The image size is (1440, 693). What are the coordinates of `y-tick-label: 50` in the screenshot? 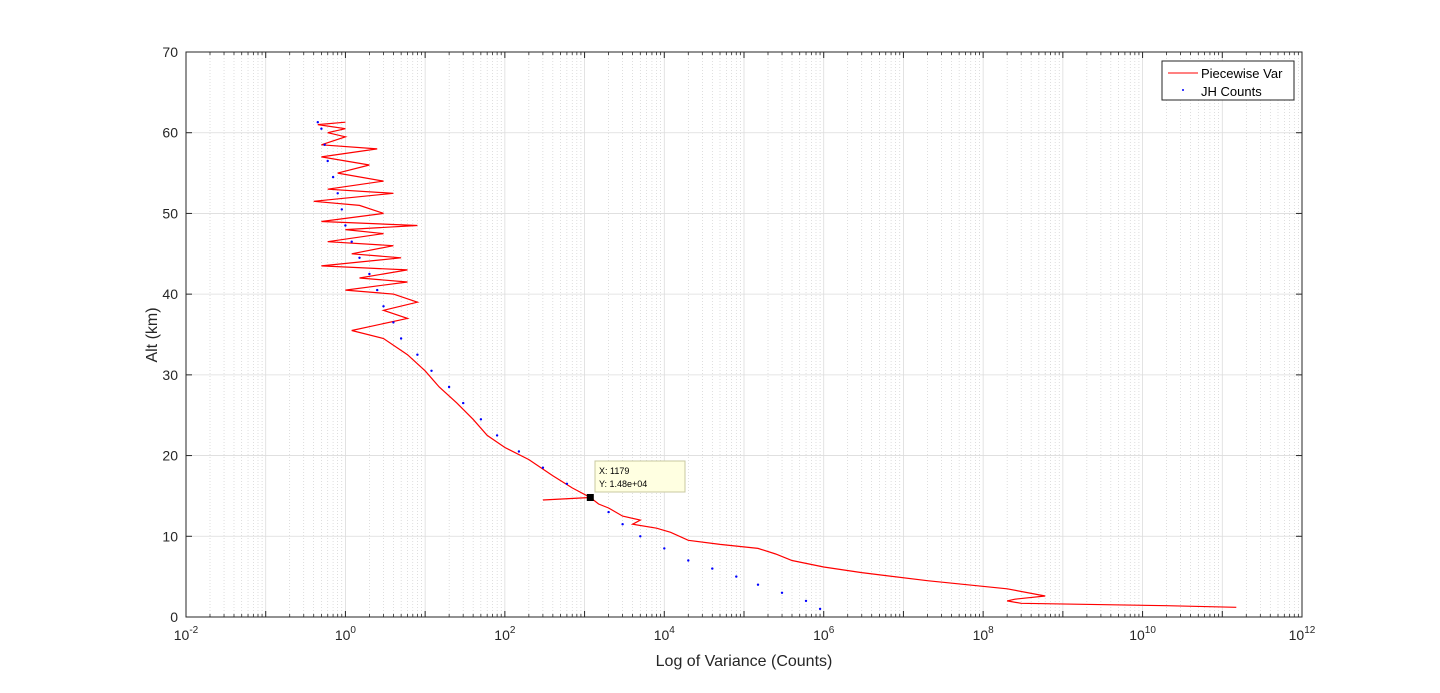 It's located at (170, 213).